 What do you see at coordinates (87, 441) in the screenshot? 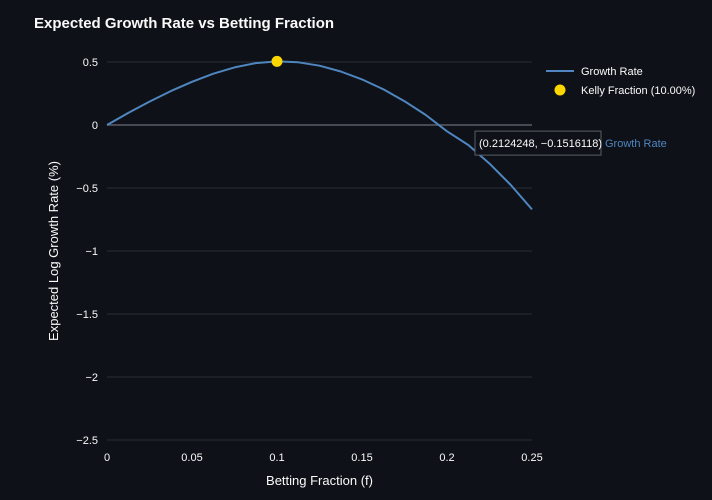
I see `y-tick-label: −2.5` at bounding box center [87, 441].